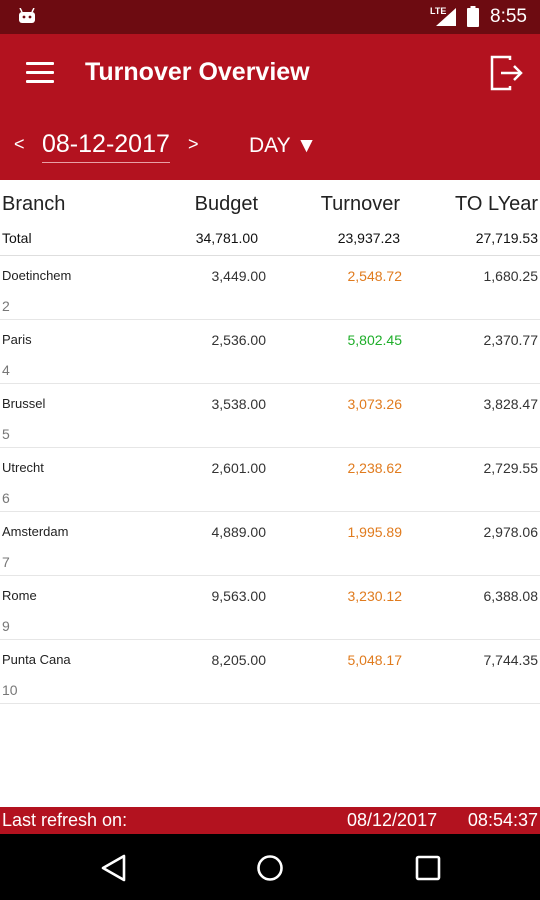 This screenshot has height=900, width=540. What do you see at coordinates (6, 562) in the screenshot?
I see `branch-number: 7` at bounding box center [6, 562].